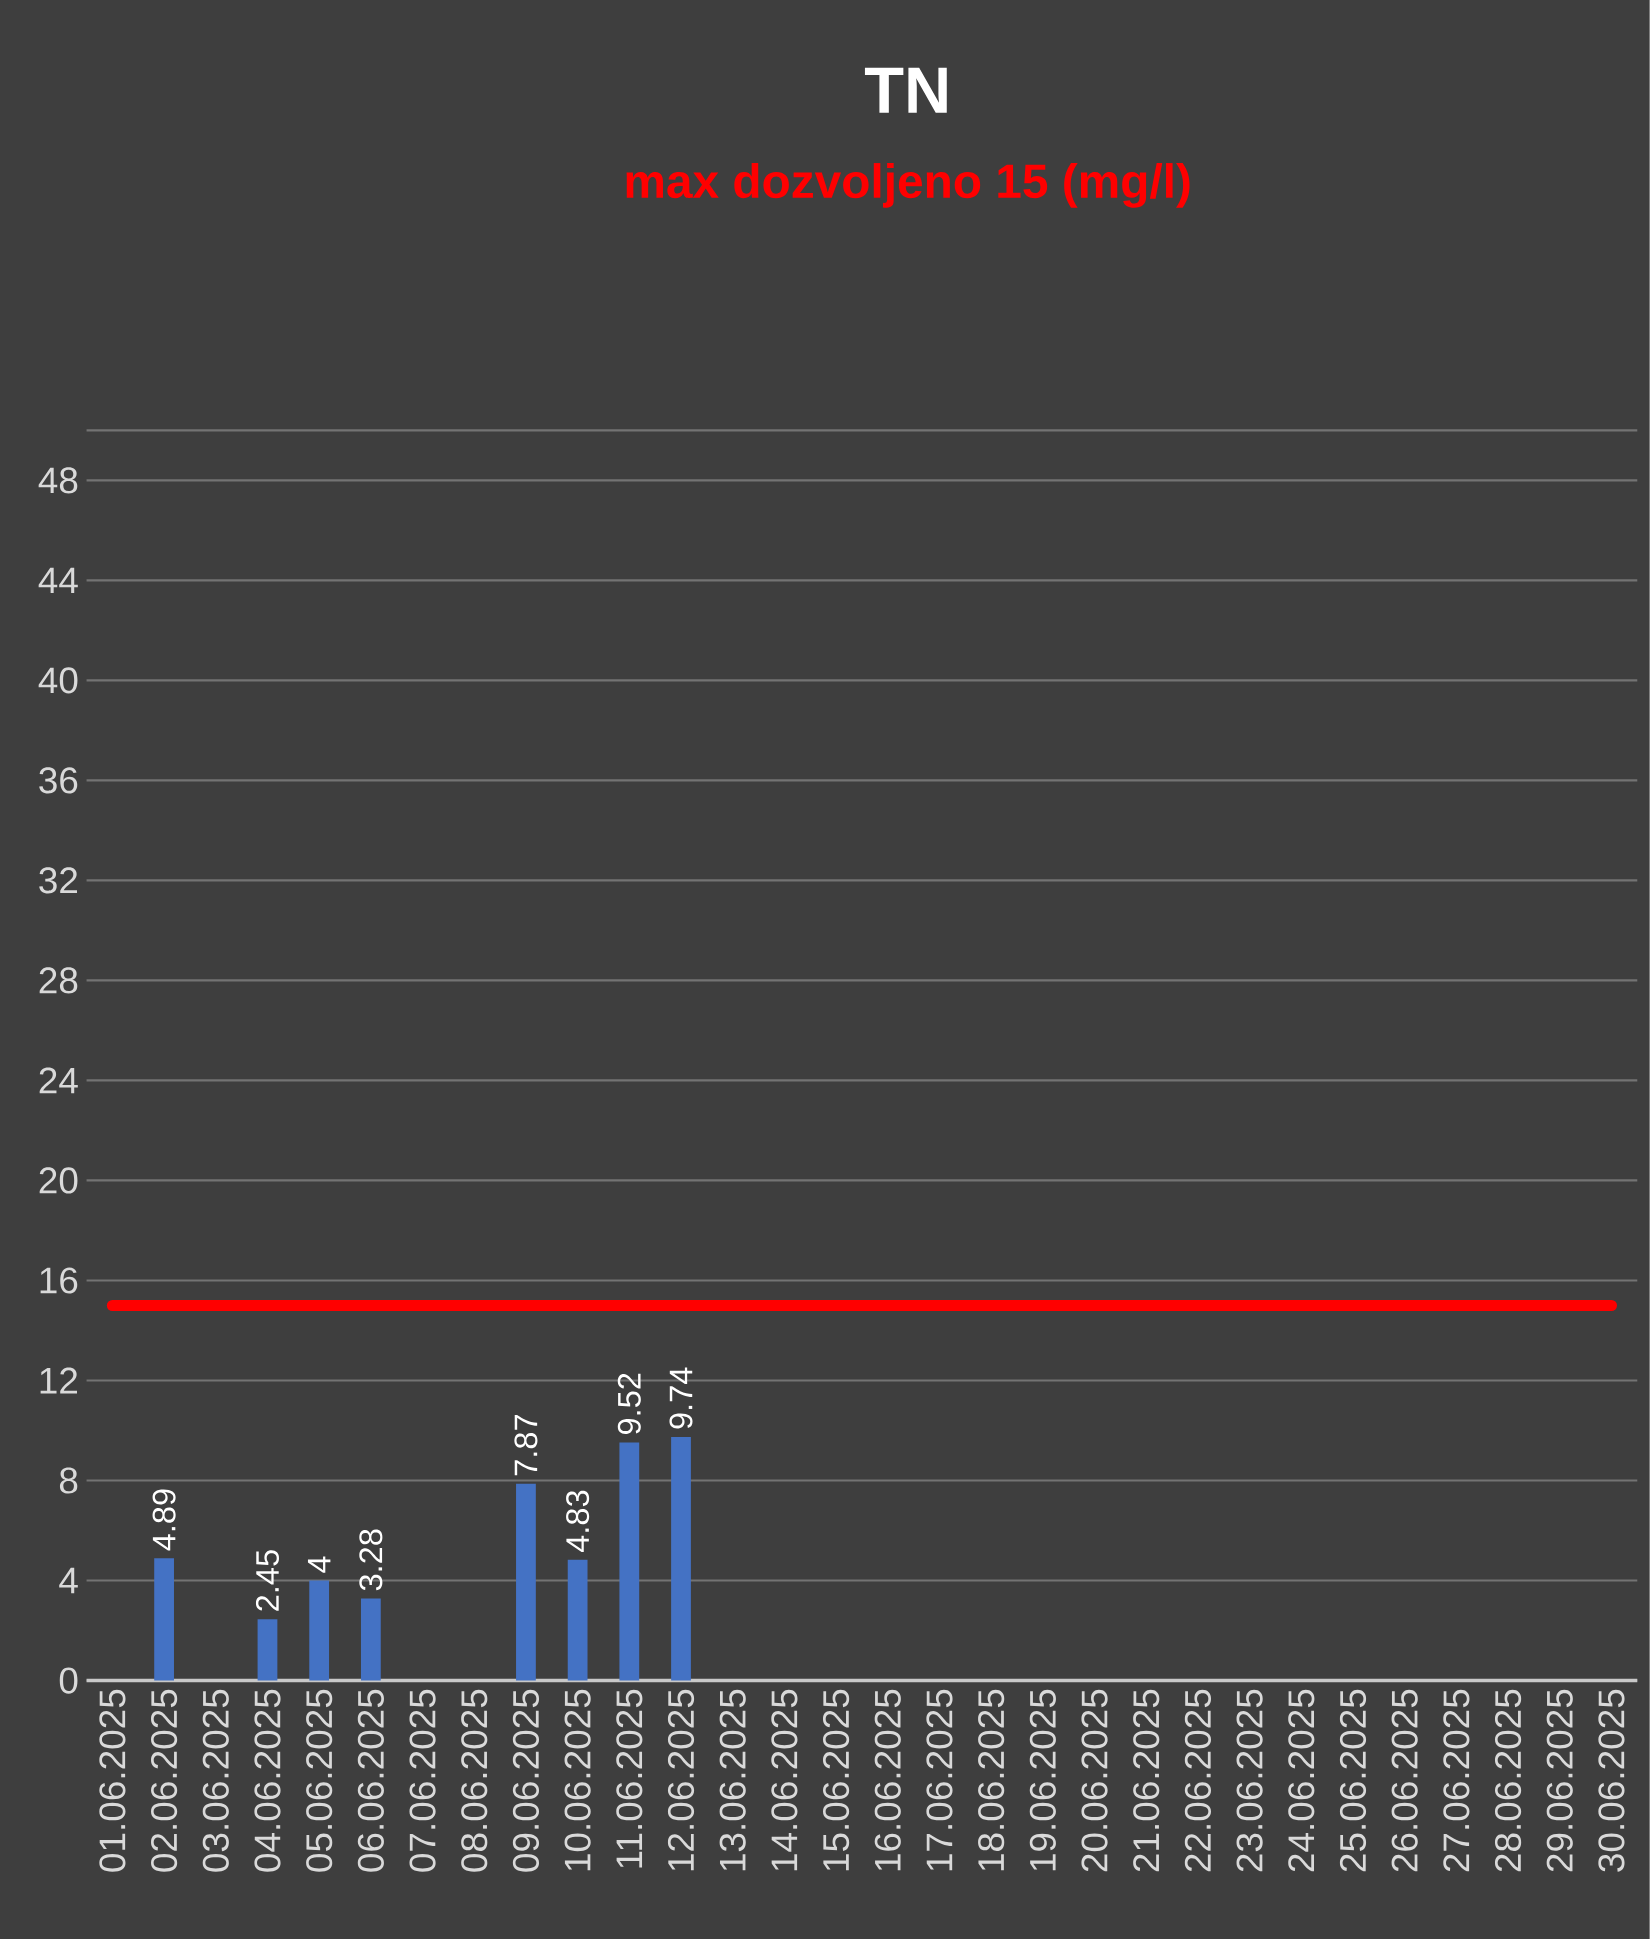 This screenshot has width=1650, height=1939. What do you see at coordinates (58, 780) in the screenshot?
I see `y-tick-label: 36` at bounding box center [58, 780].